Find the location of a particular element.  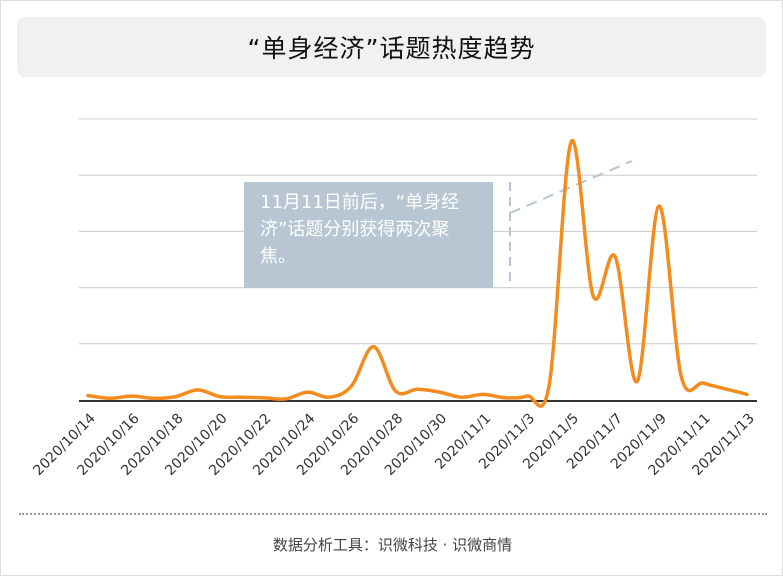

annotation-connector-dashed-diagonal is located at coordinates (571, 187).